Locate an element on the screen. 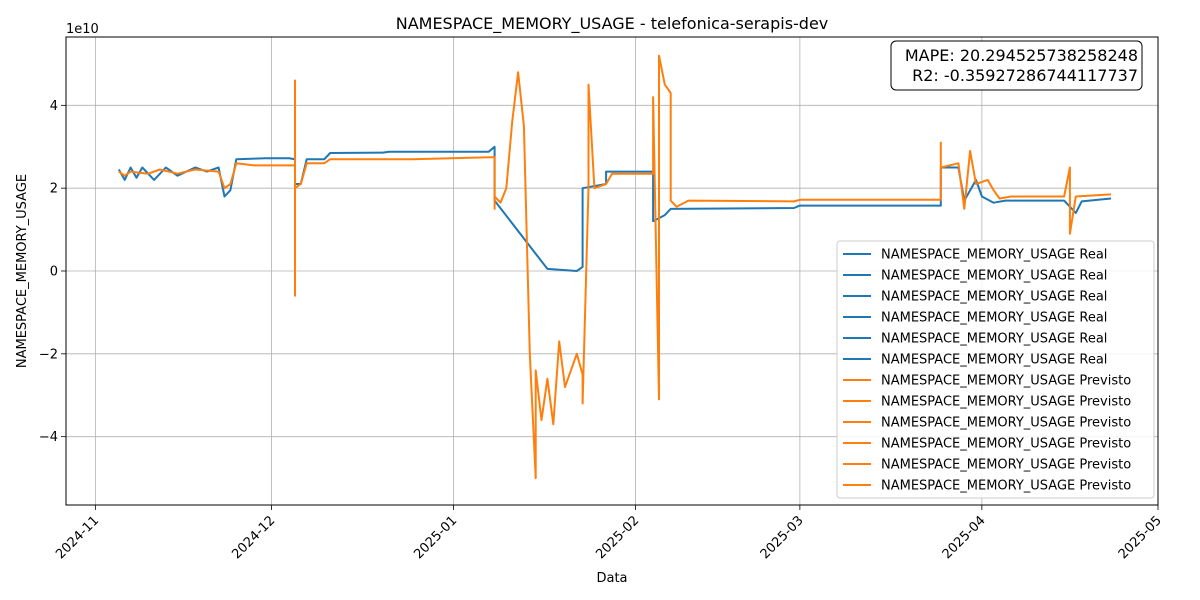  y-tick-label: 4 is located at coordinates (54, 106).